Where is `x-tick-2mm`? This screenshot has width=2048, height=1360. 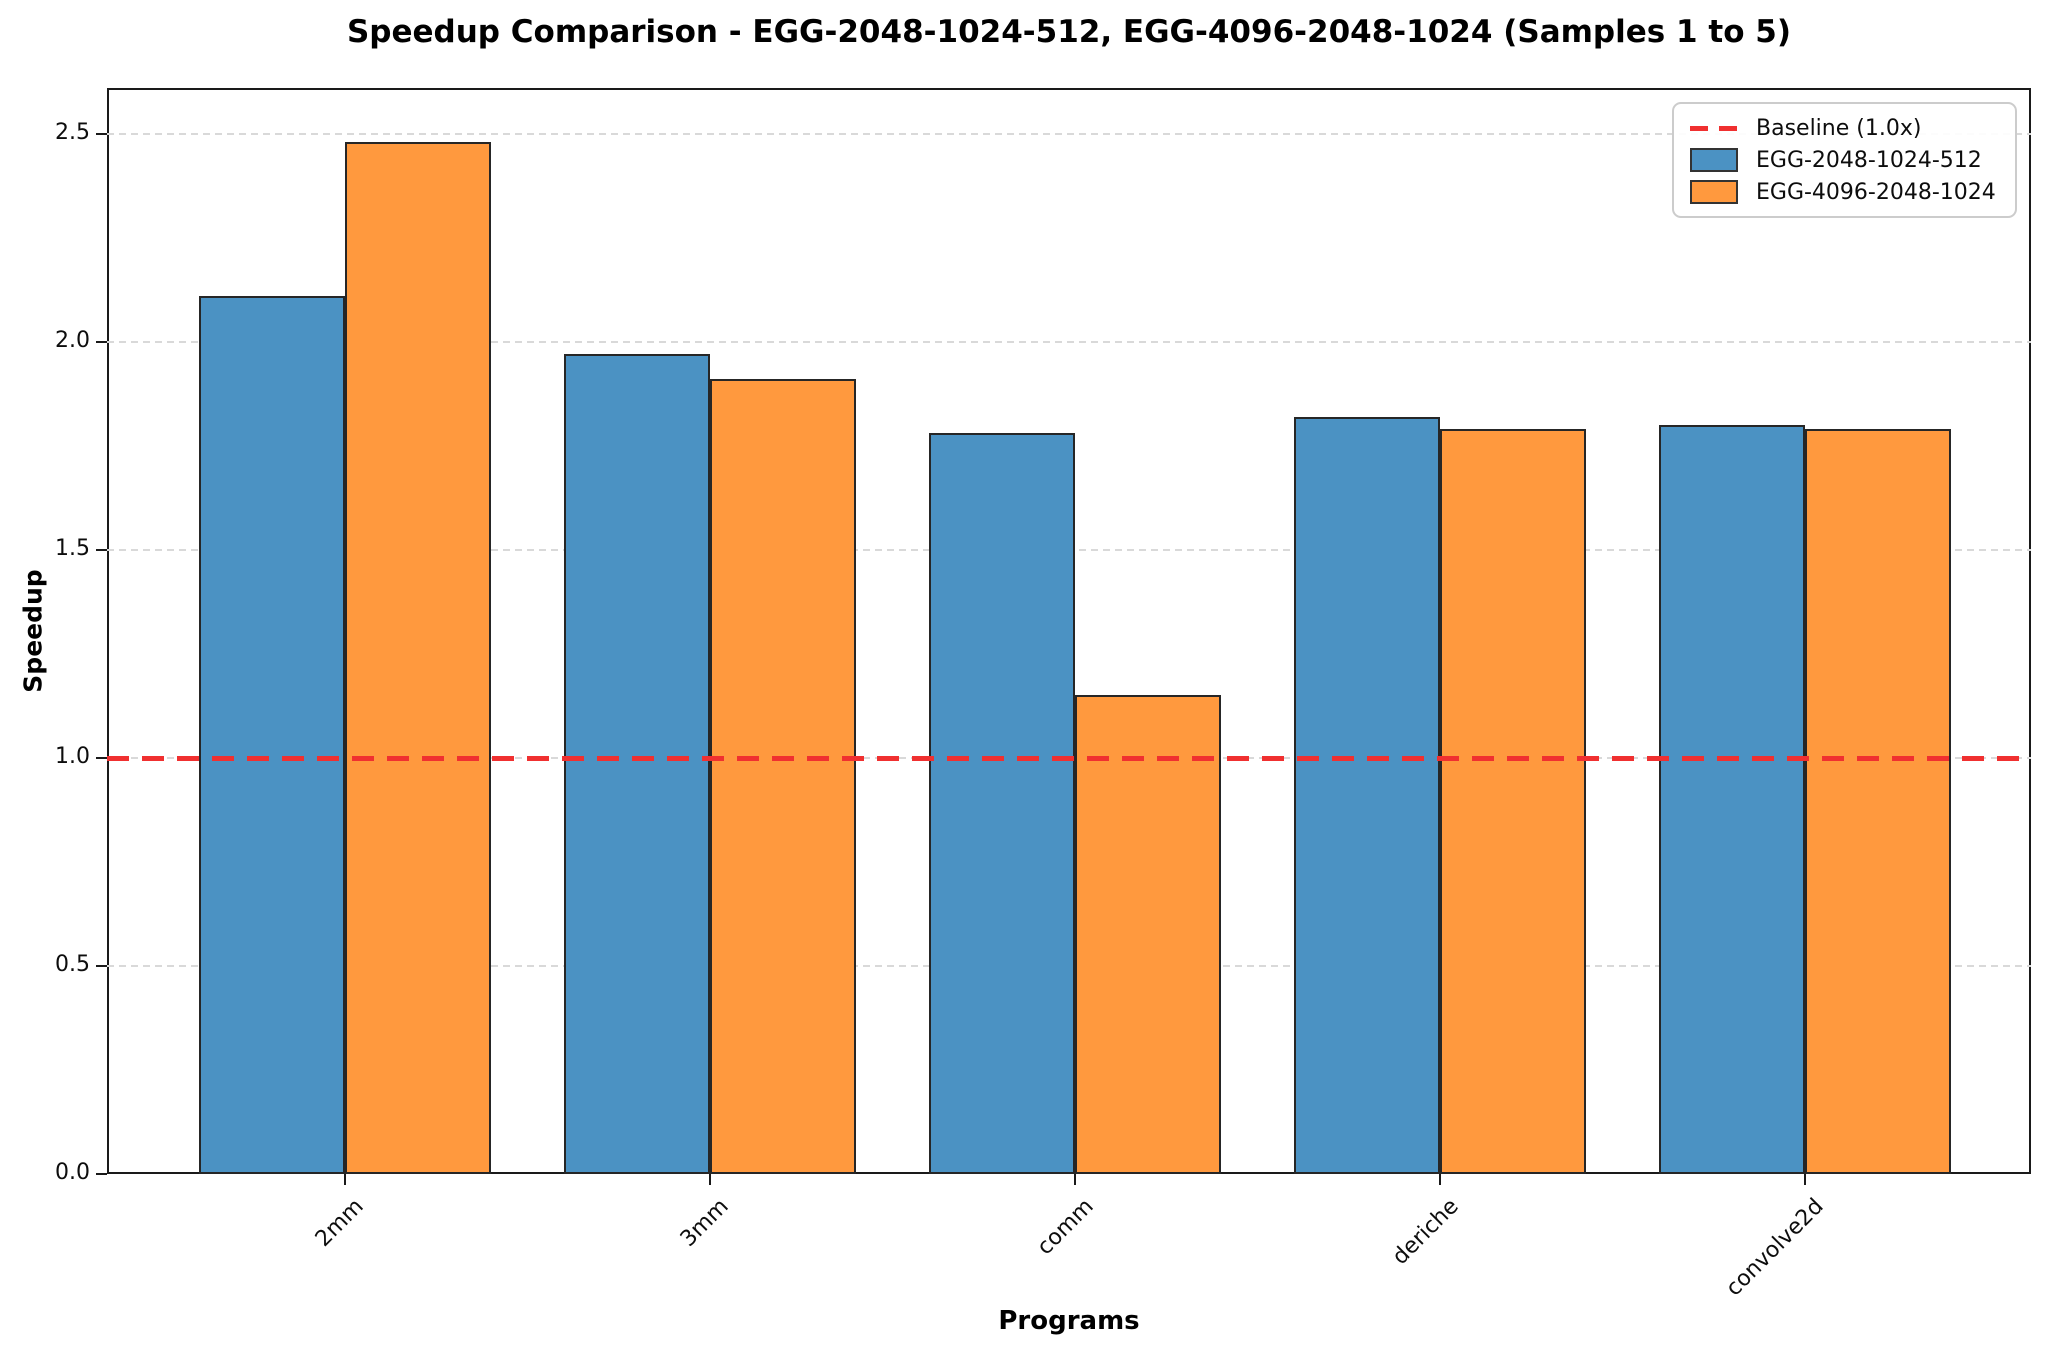
x-tick-2mm is located at coordinates (344, 1179).